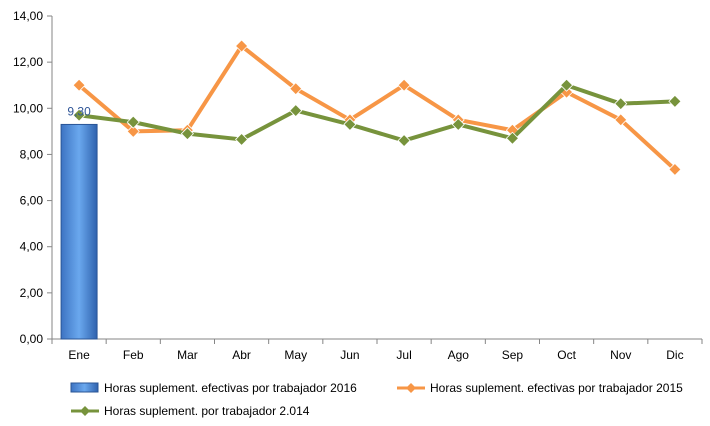 The height and width of the screenshot is (426, 710). What do you see at coordinates (32, 247) in the screenshot?
I see `y-tick-label: 4,00` at bounding box center [32, 247].